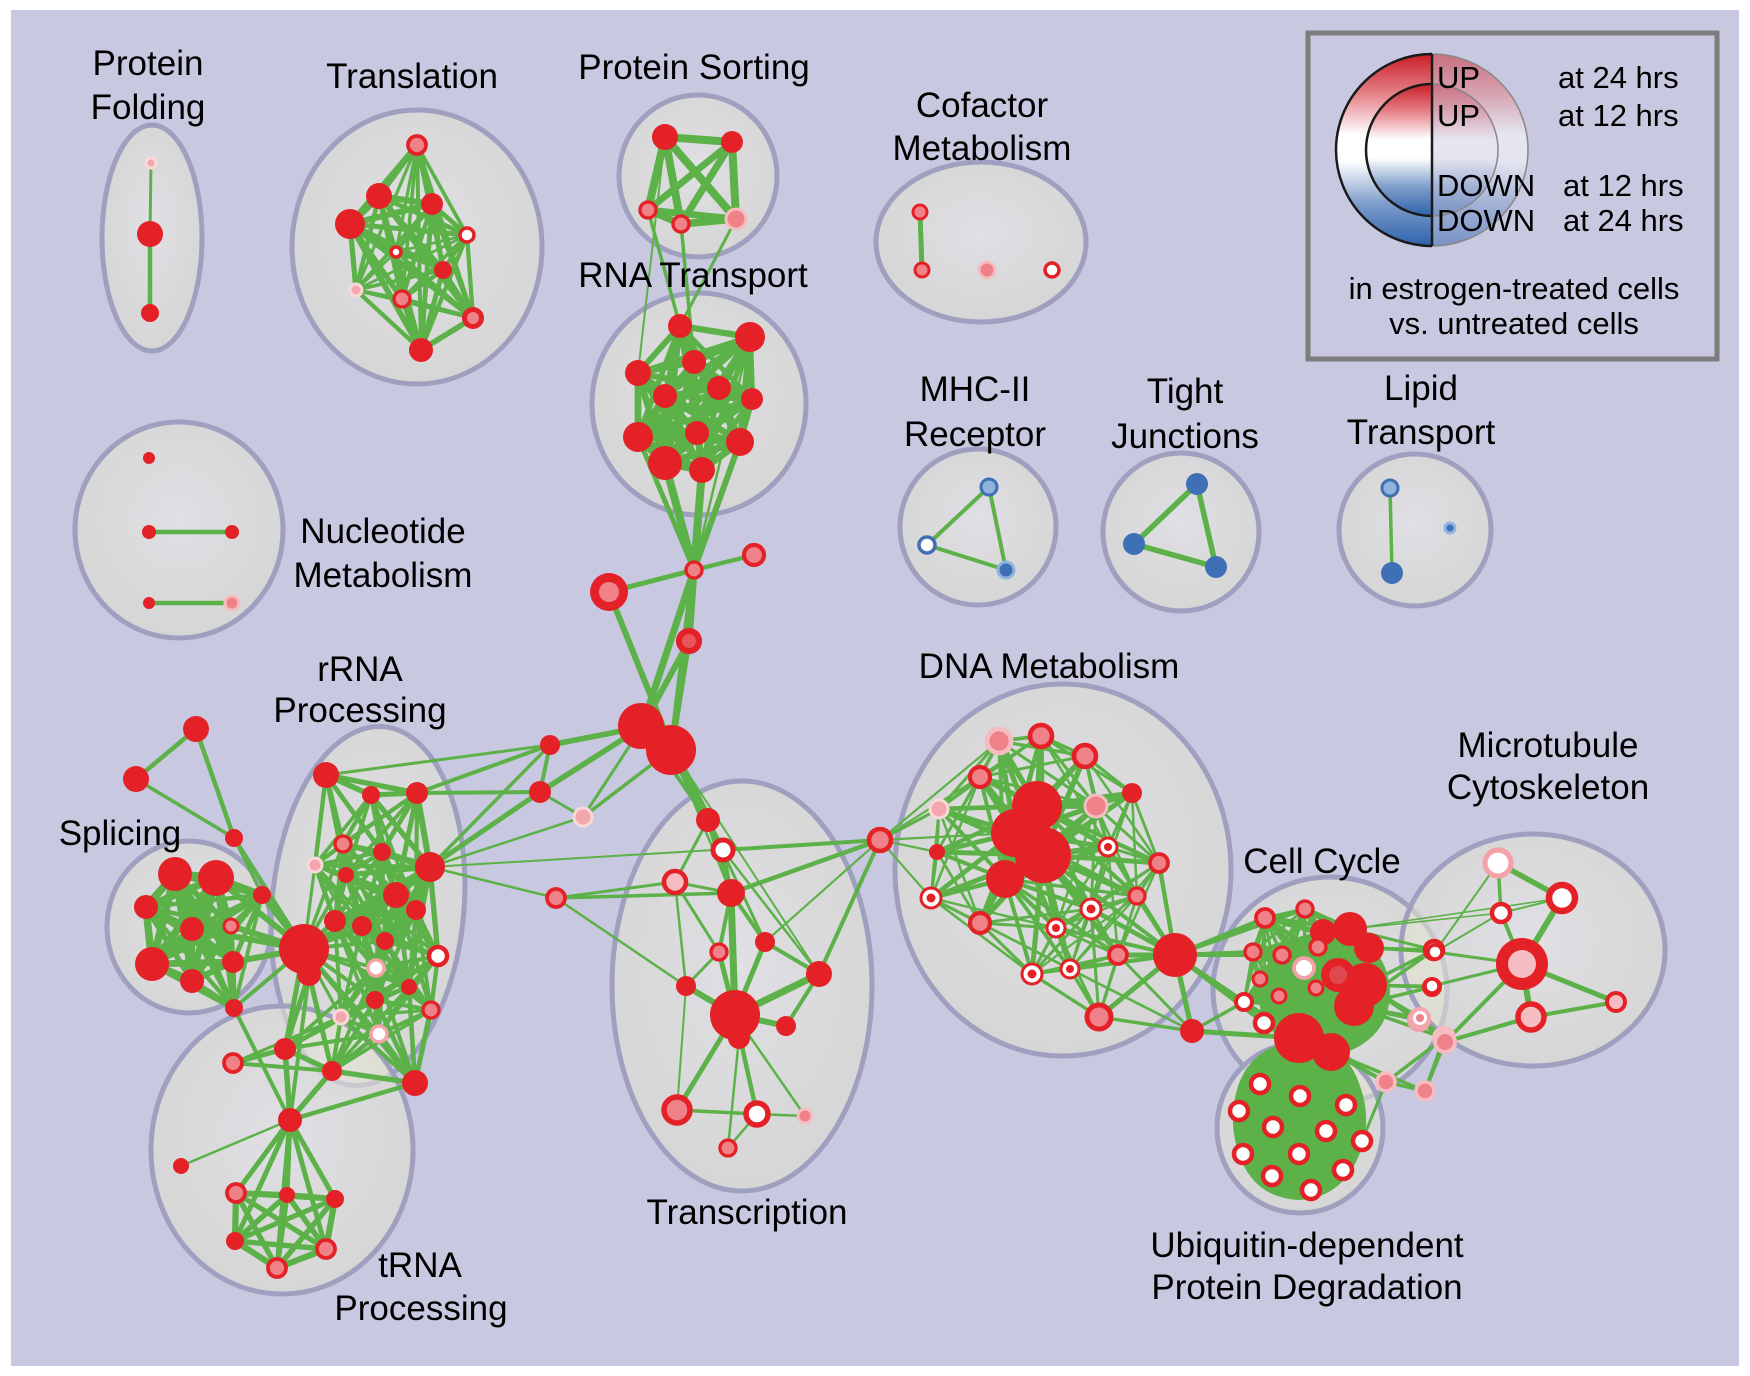 This screenshot has height=1376, width=1750. What do you see at coordinates (1514, 288) in the screenshot?
I see `svg-text: in estrogen-treated cells` at bounding box center [1514, 288].